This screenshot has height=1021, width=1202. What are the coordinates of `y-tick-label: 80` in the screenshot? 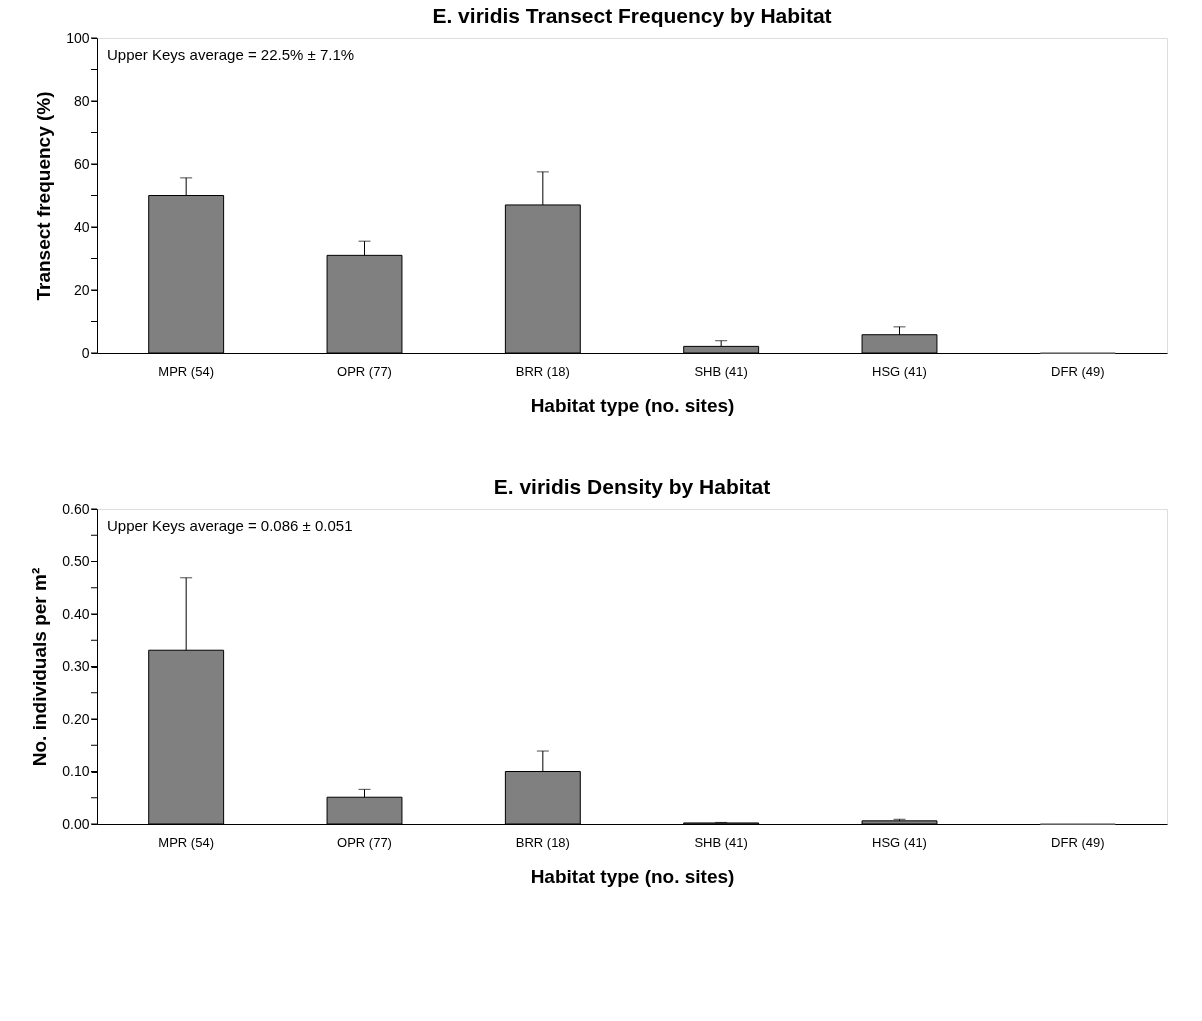 It's located at (81, 100).